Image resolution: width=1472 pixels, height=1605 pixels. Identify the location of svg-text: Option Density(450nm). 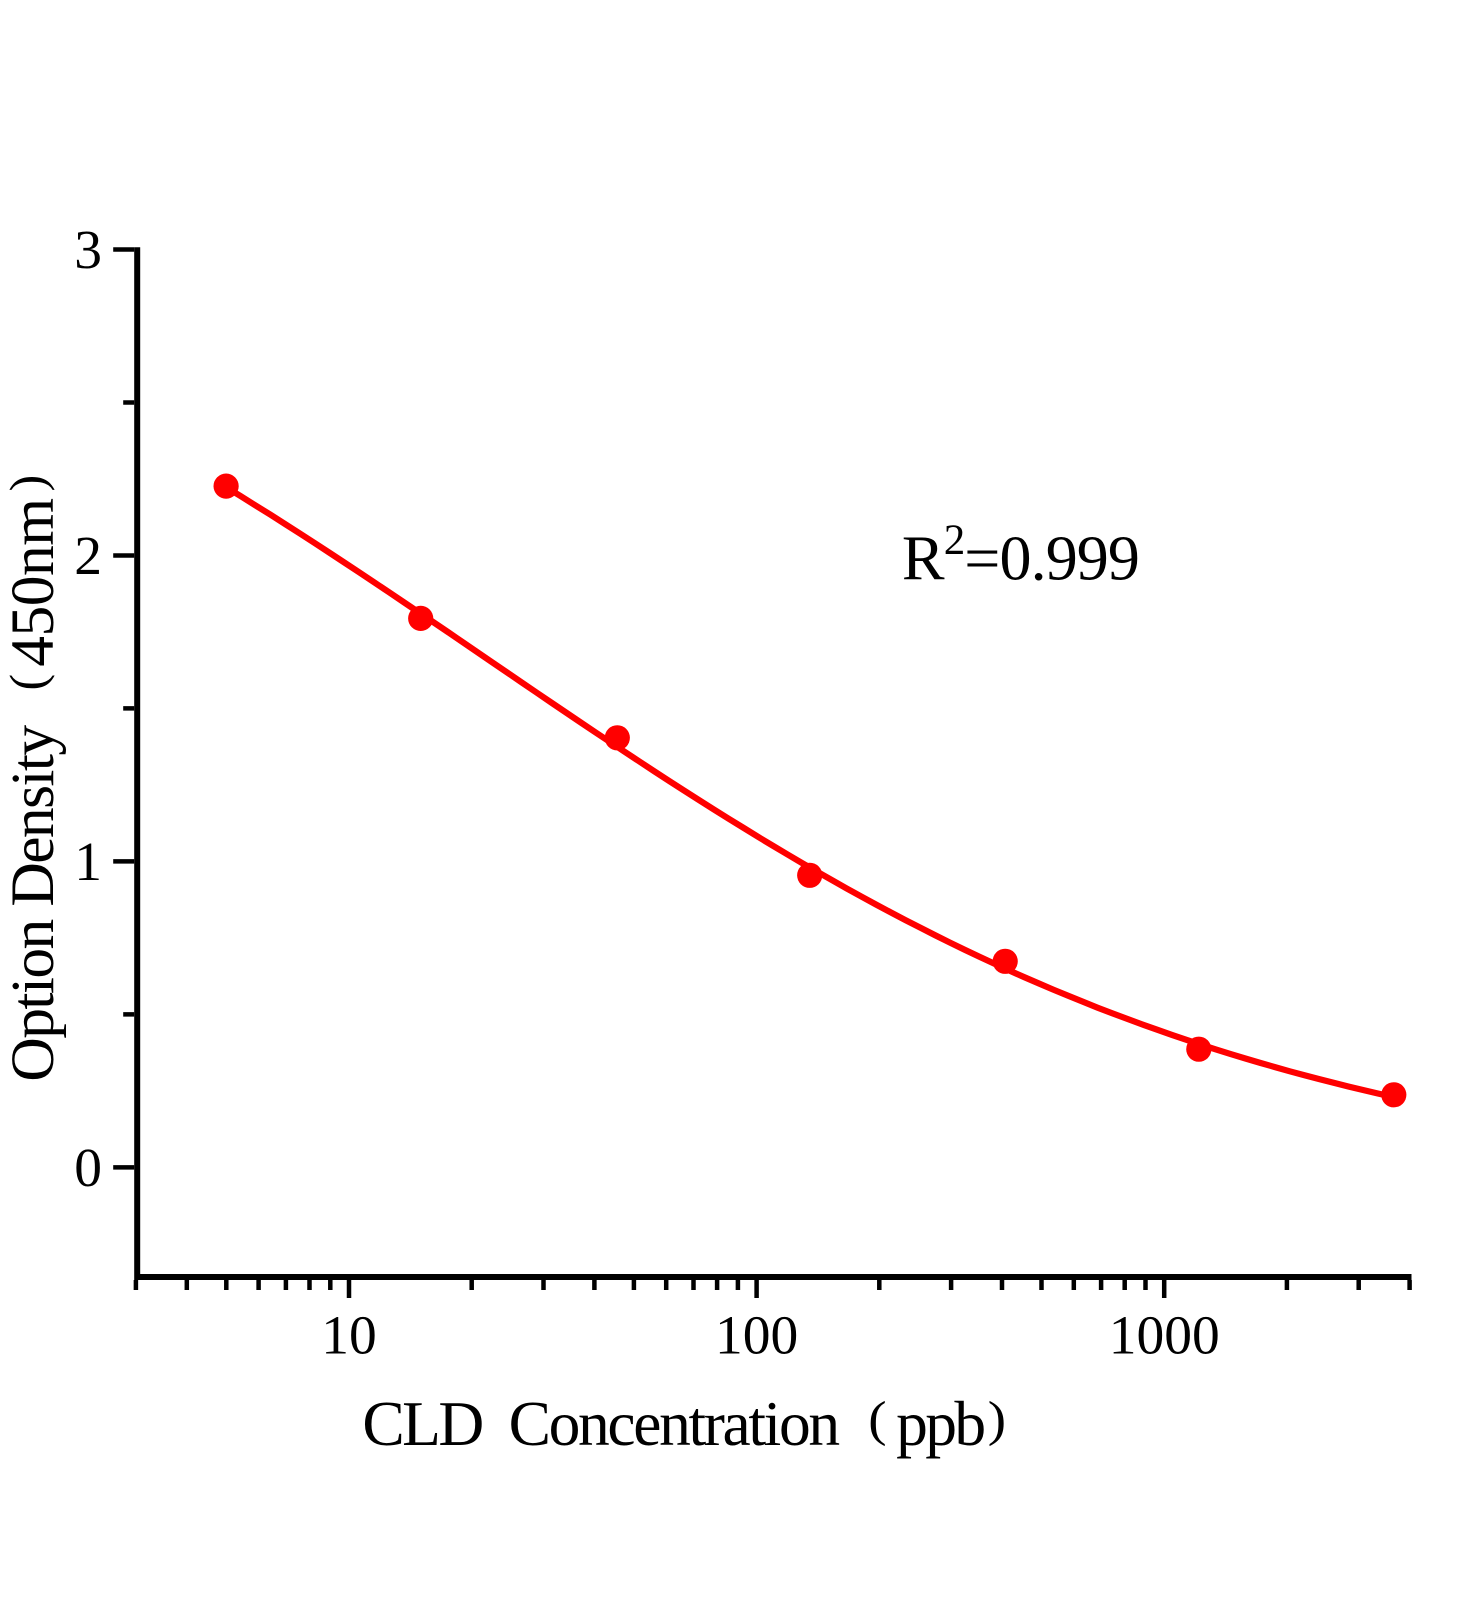
(33, 778).